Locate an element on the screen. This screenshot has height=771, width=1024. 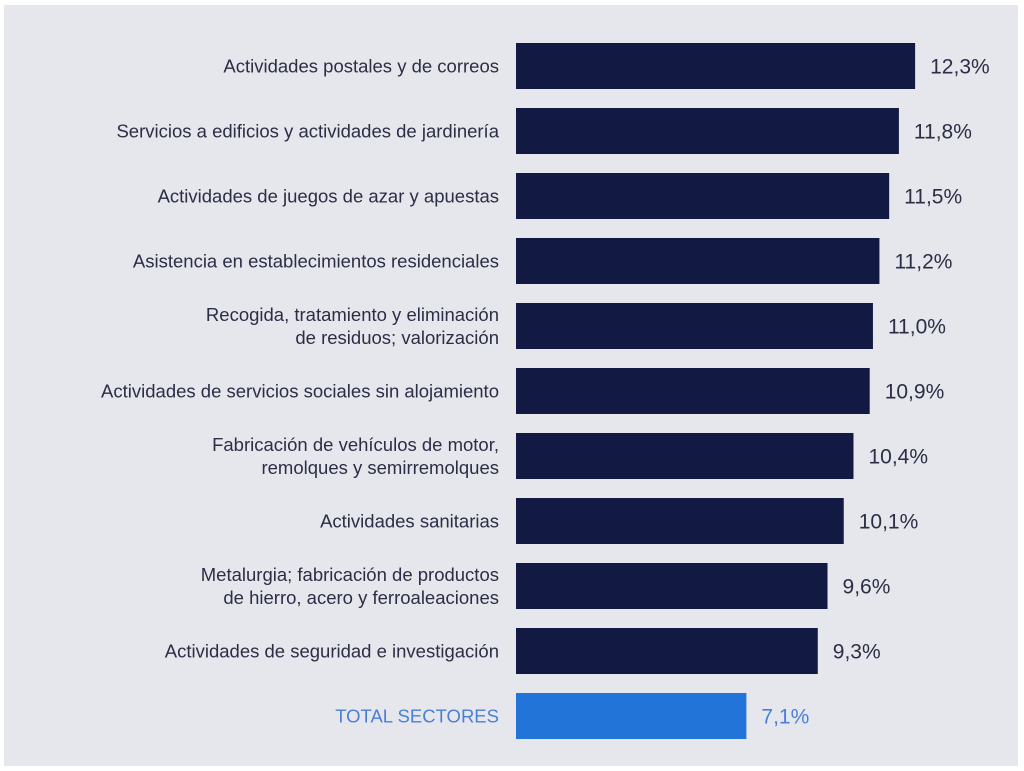
category-label: Actividades sanitarias is located at coordinates (409, 521).